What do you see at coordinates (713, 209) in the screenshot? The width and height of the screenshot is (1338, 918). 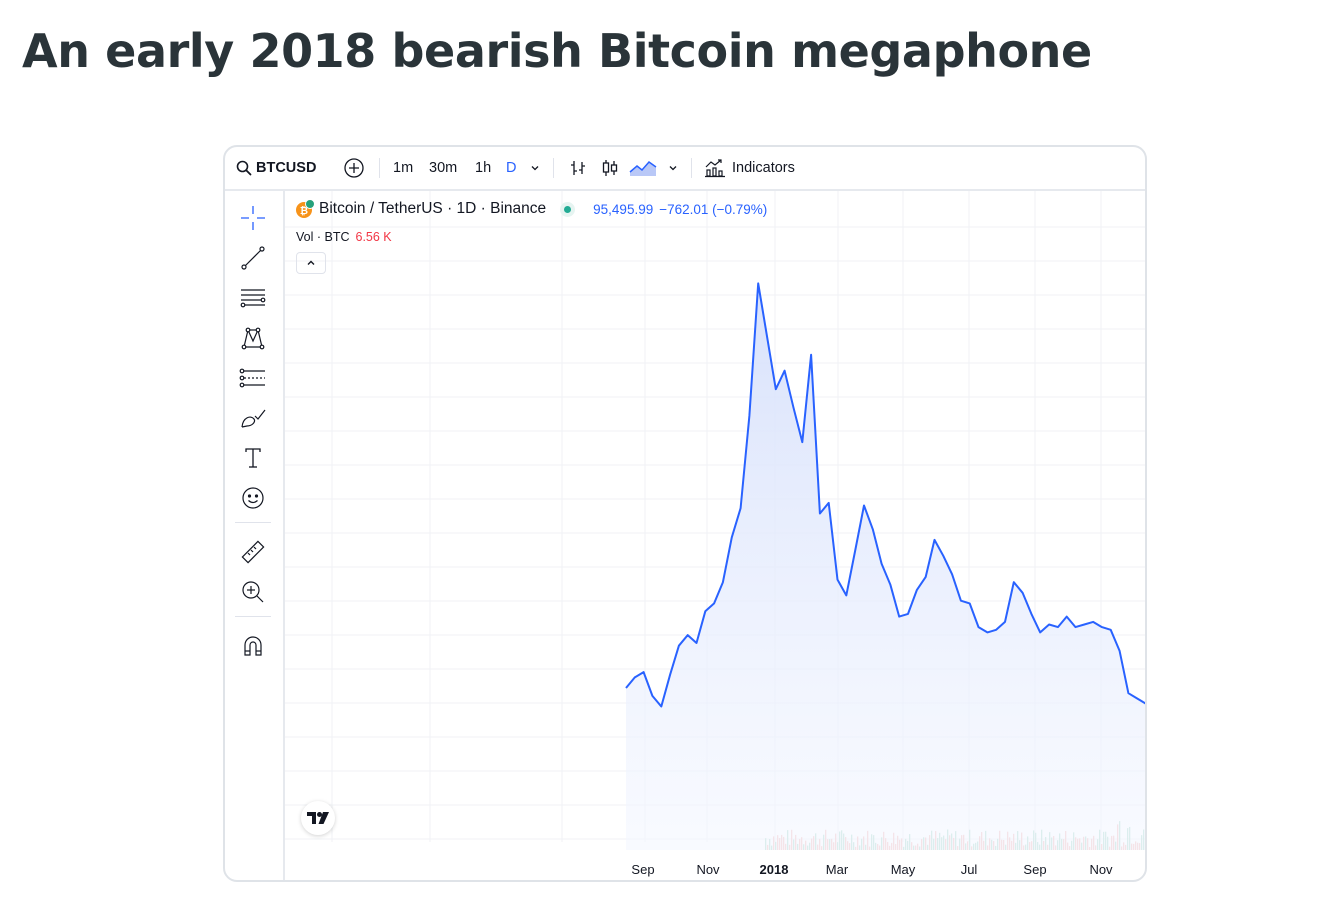 I see `price-change: −762.01 (−0.79%)` at bounding box center [713, 209].